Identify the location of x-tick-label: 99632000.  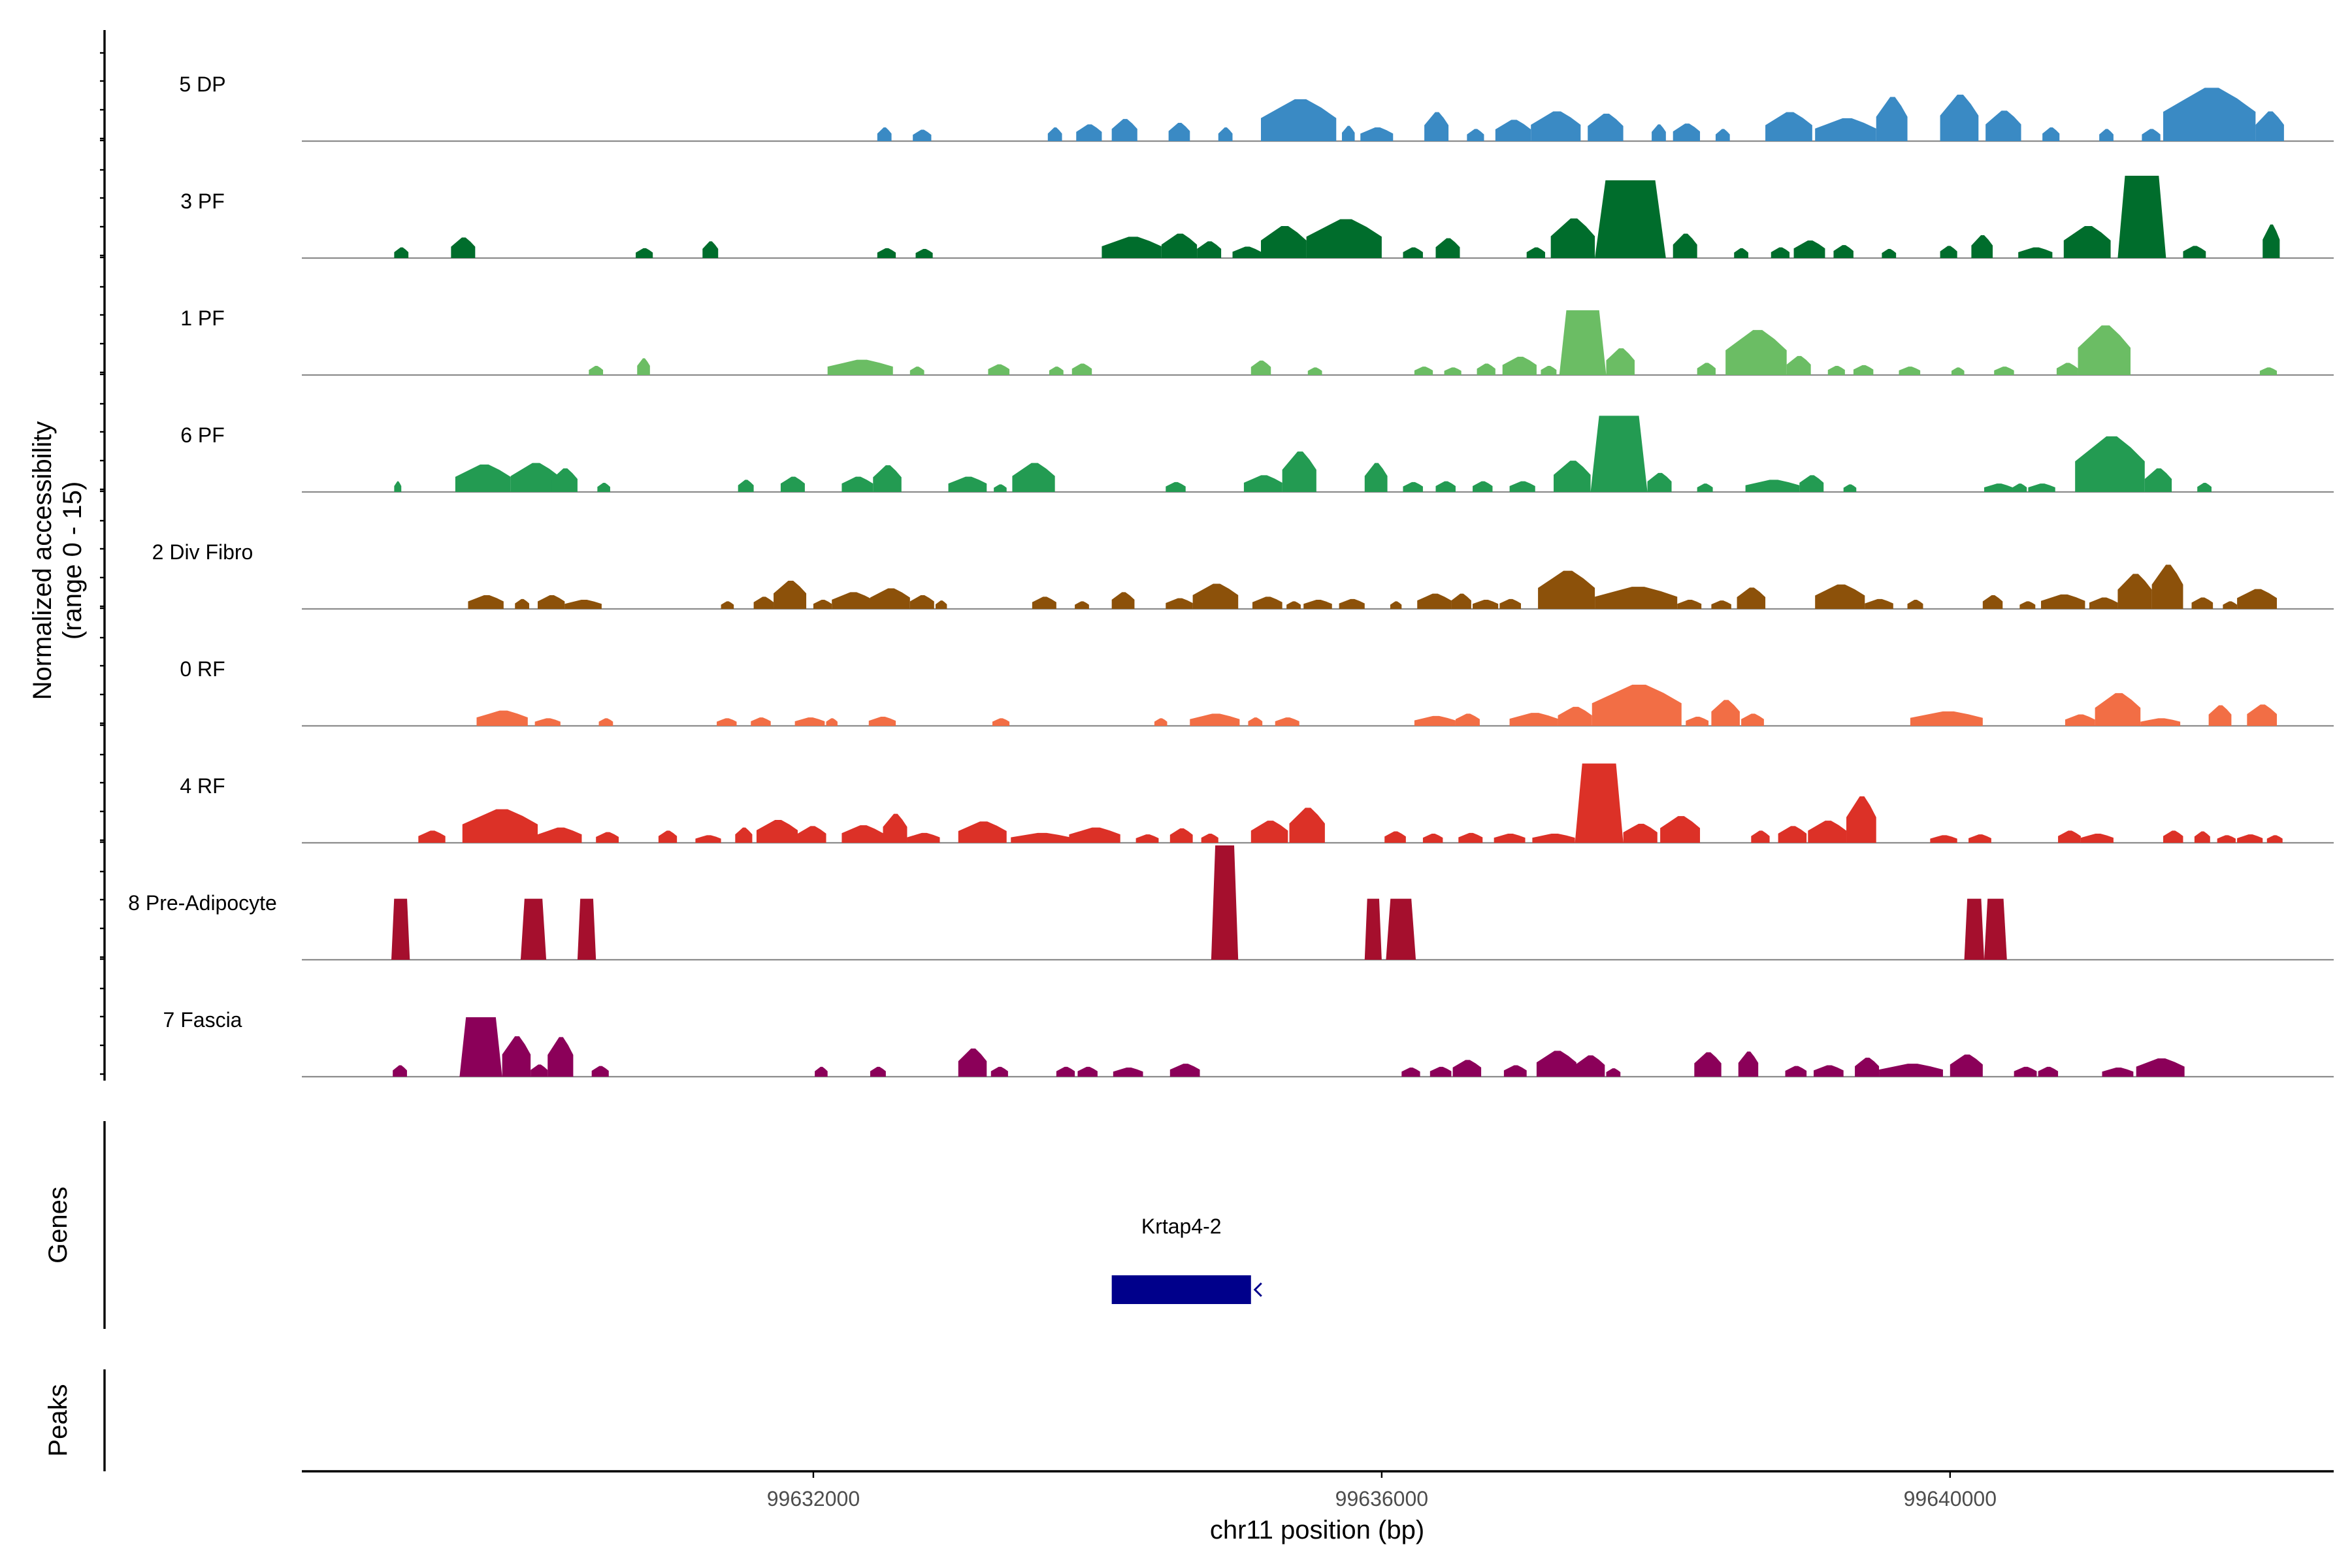
(813, 1499).